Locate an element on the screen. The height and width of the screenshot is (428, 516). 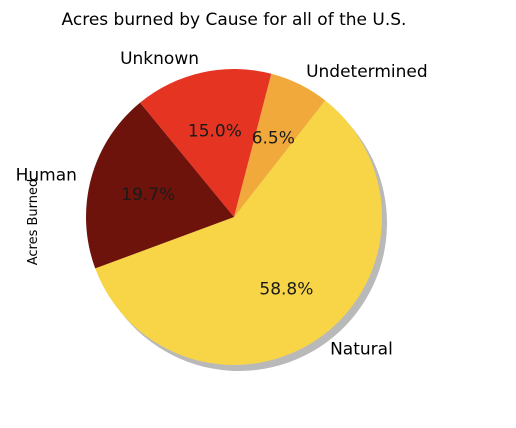
percent-label-human: 19.7% is located at coordinates (148, 195).